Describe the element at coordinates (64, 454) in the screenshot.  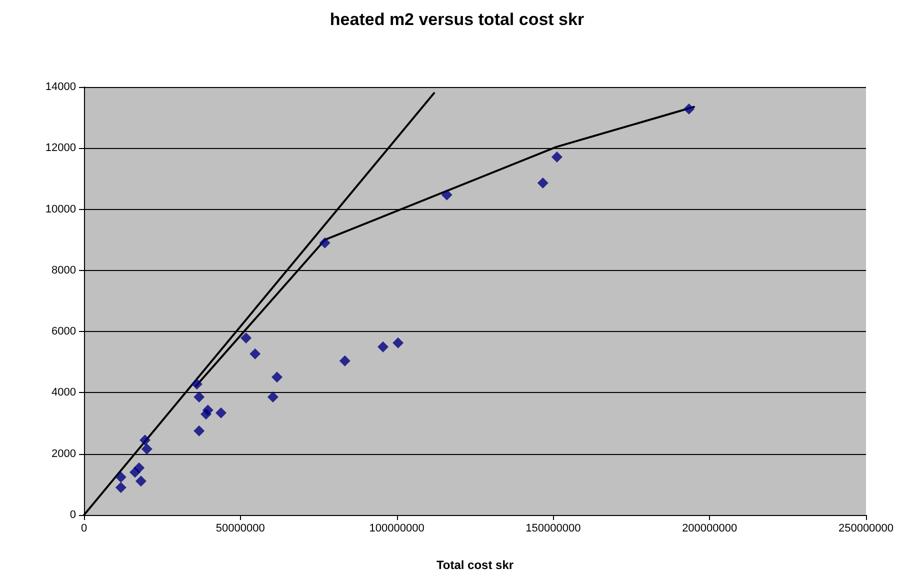
I see `y-tick-label: 2000` at that location.